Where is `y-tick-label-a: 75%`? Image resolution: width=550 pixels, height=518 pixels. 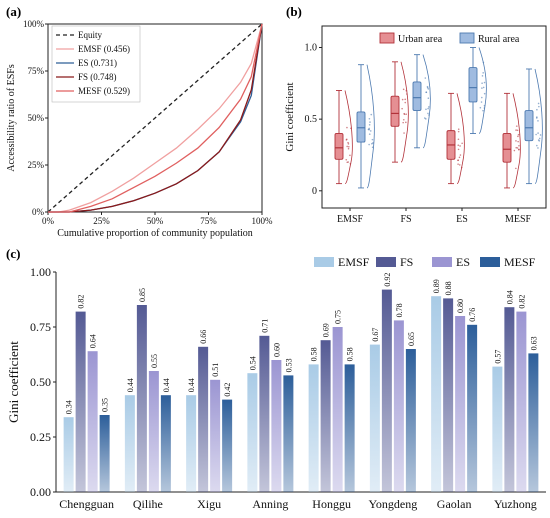 y-tick-label-a: 75% is located at coordinates (36, 71).